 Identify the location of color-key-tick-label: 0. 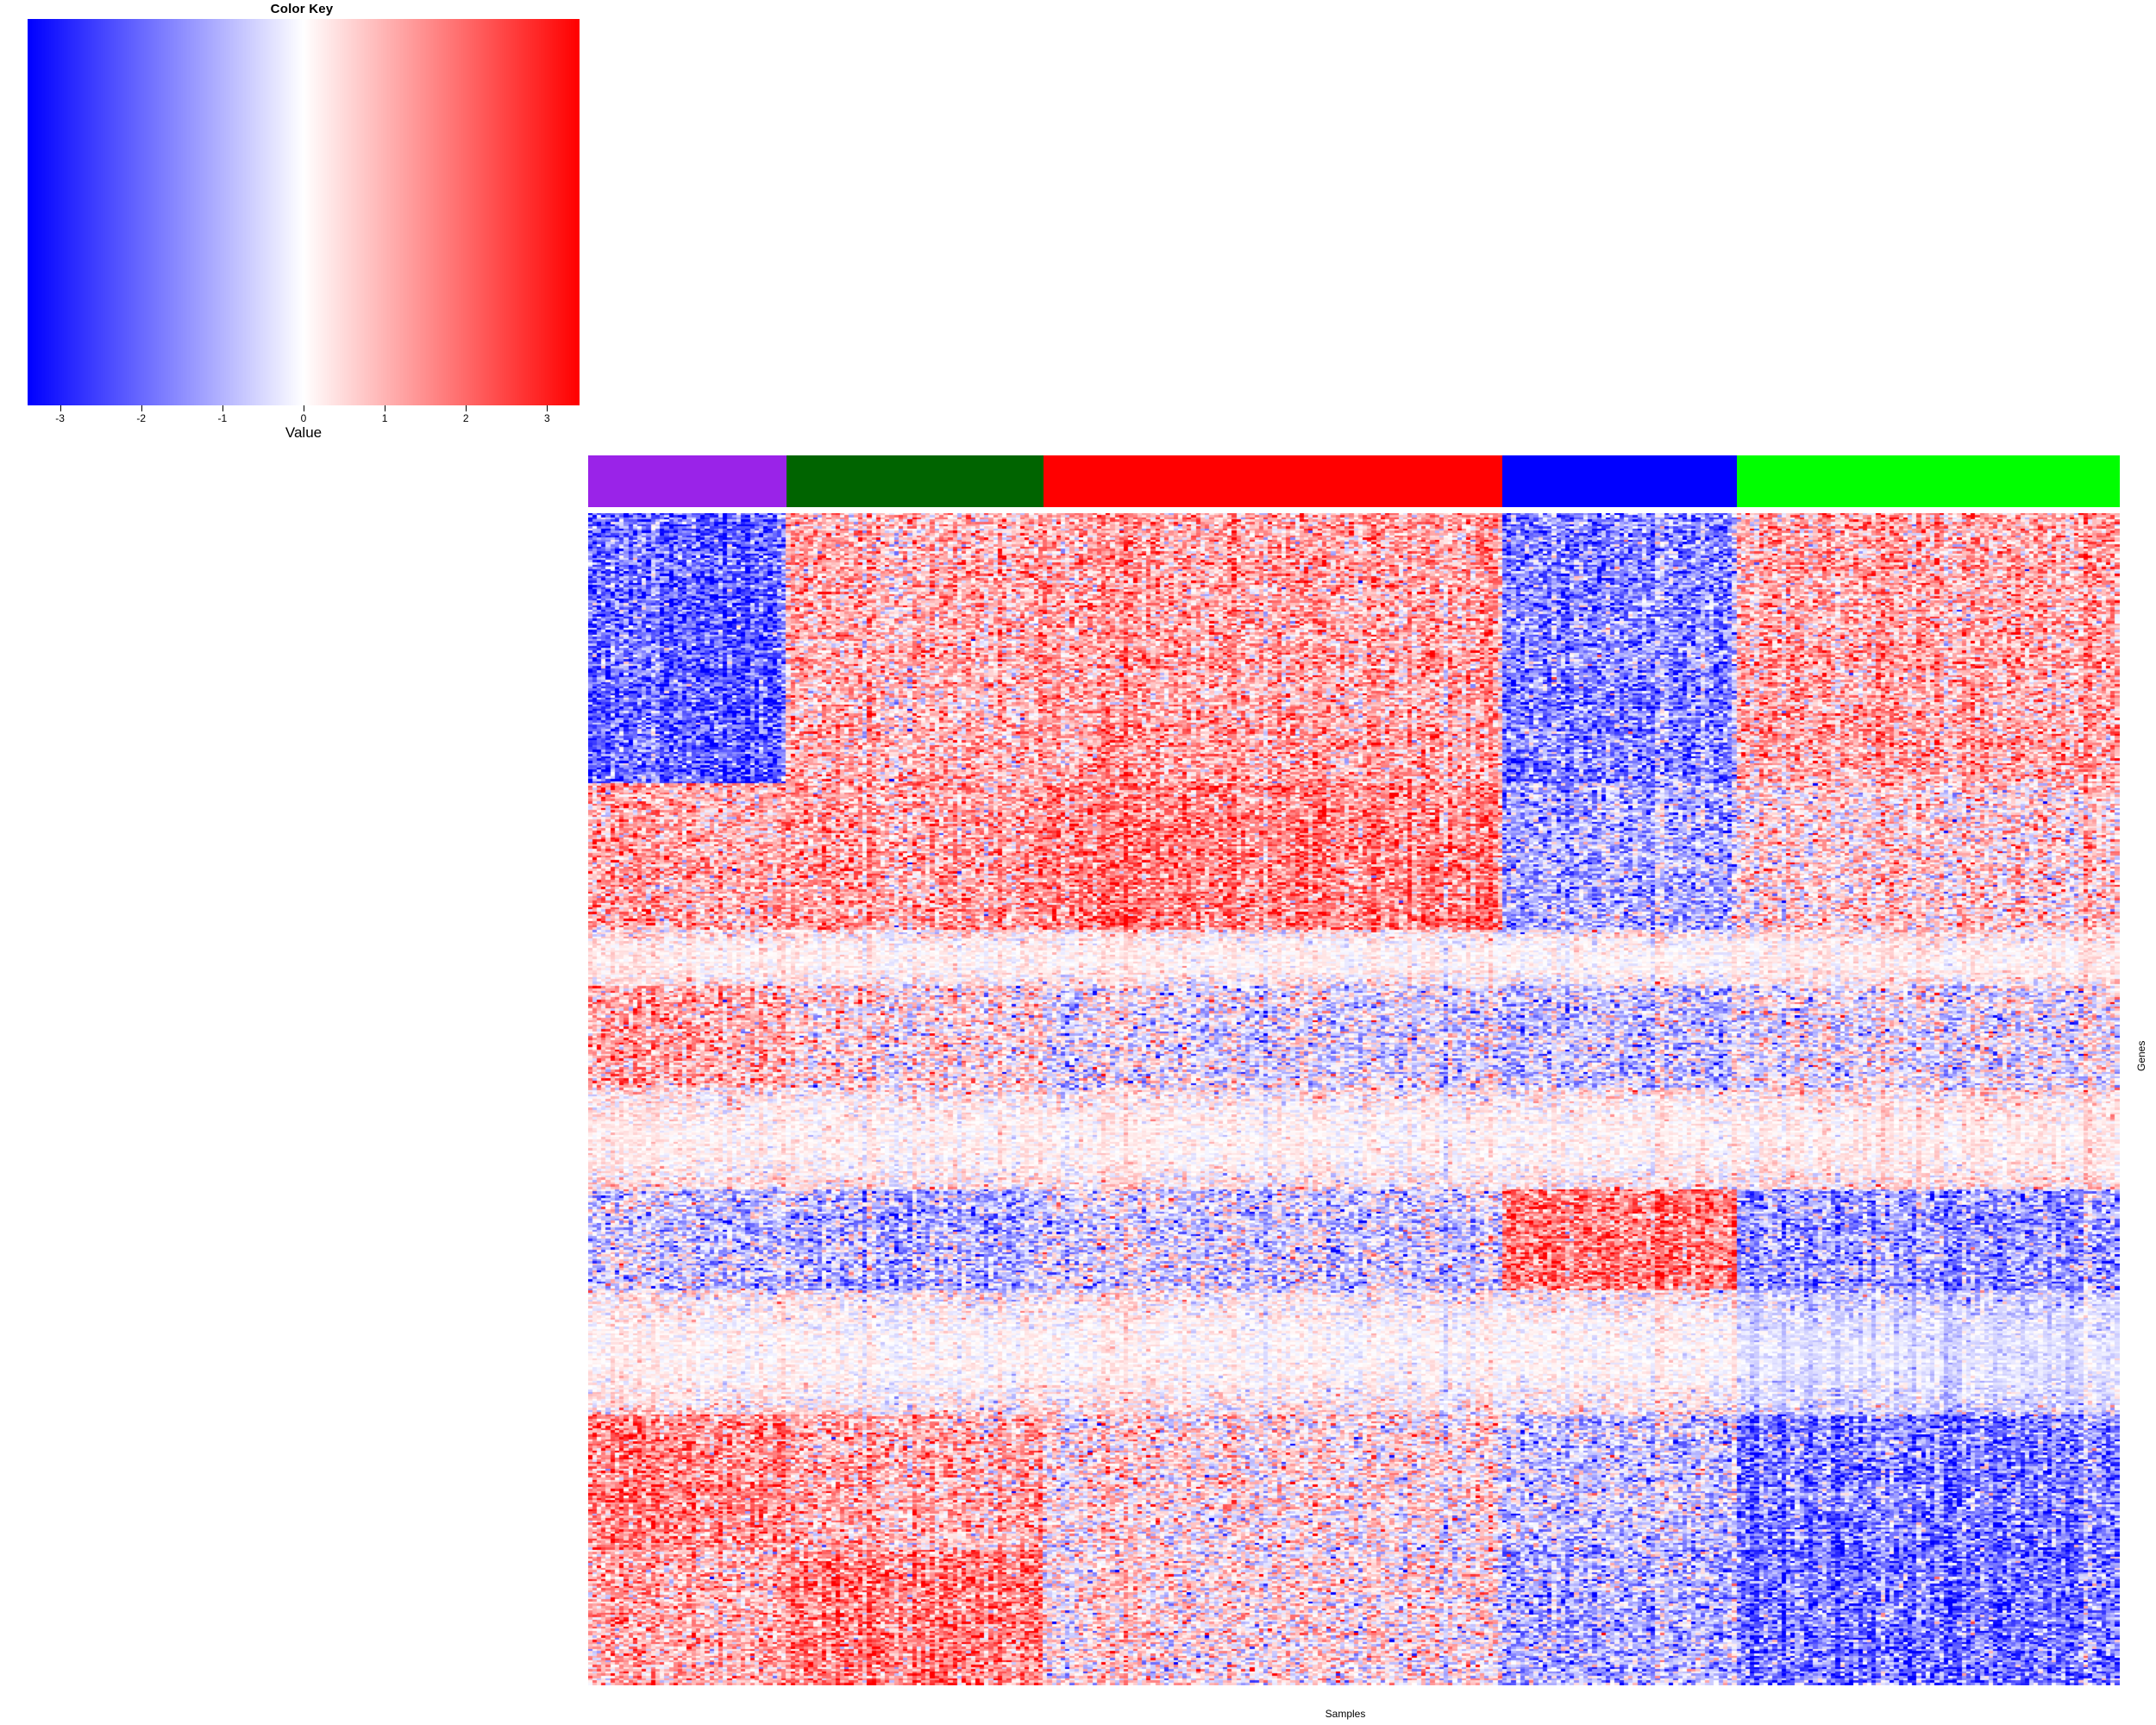
(303, 418).